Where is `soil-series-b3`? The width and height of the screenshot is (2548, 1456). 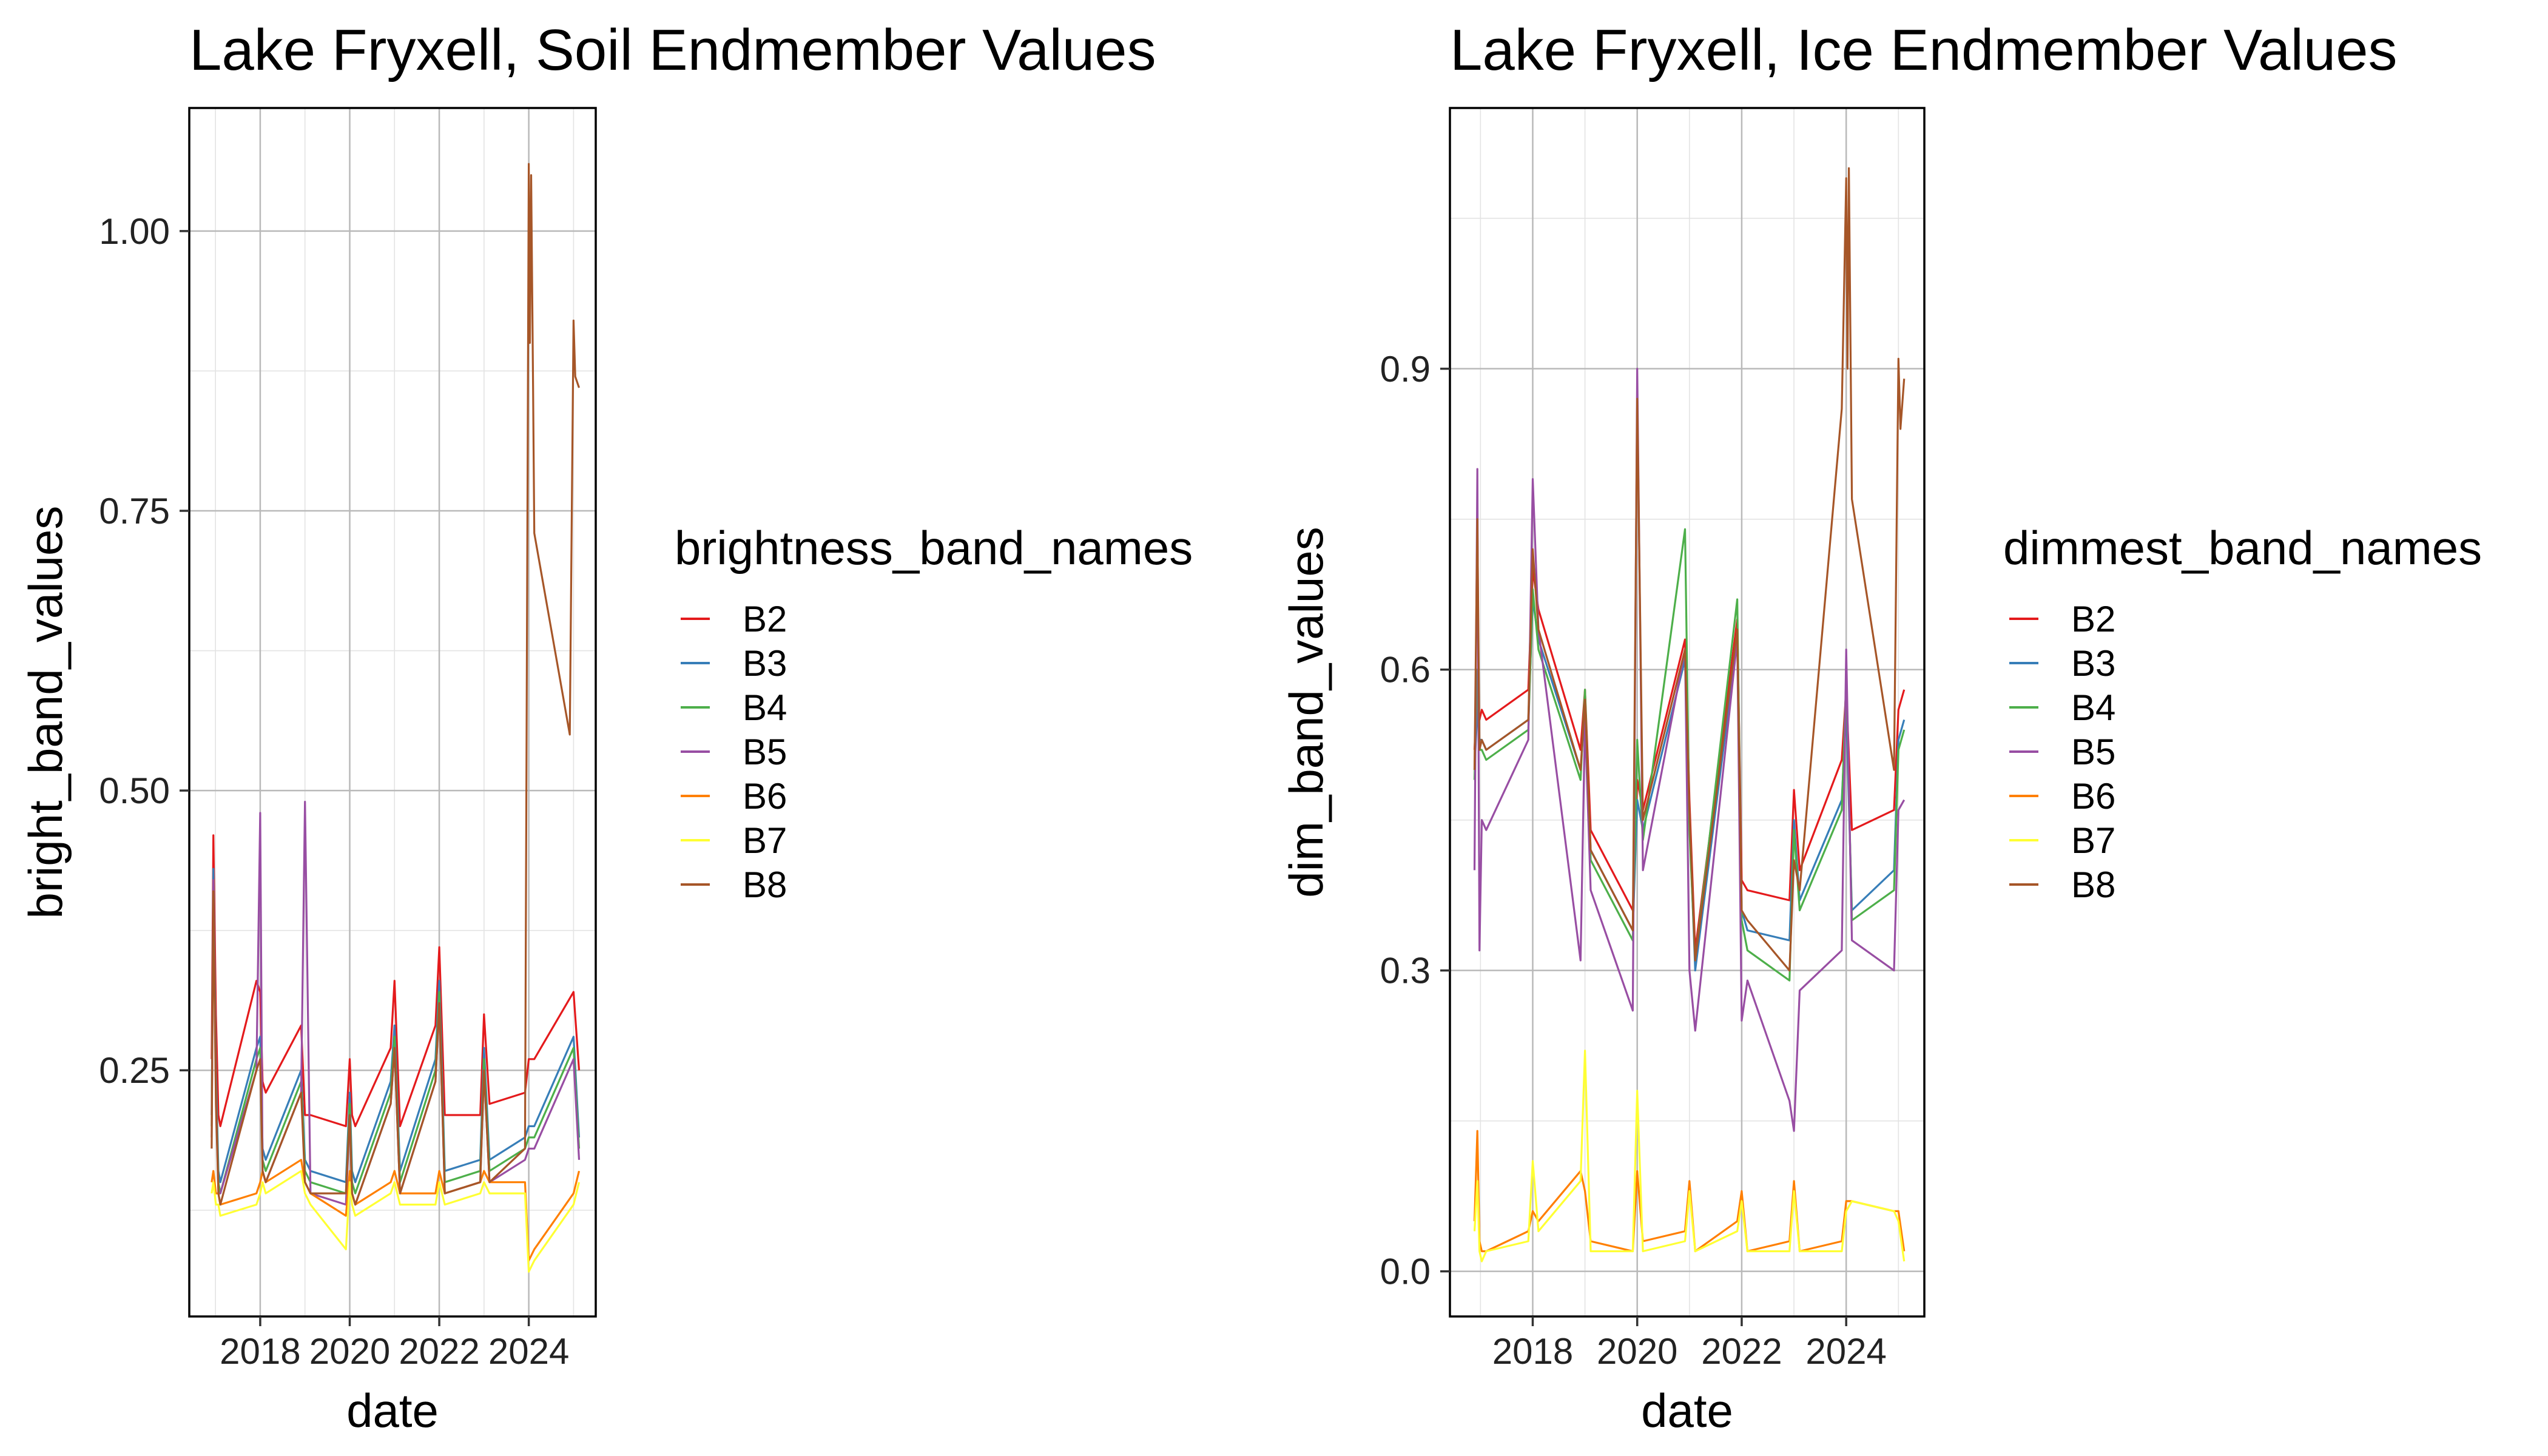
soil-series-b3 is located at coordinates (396, 1026).